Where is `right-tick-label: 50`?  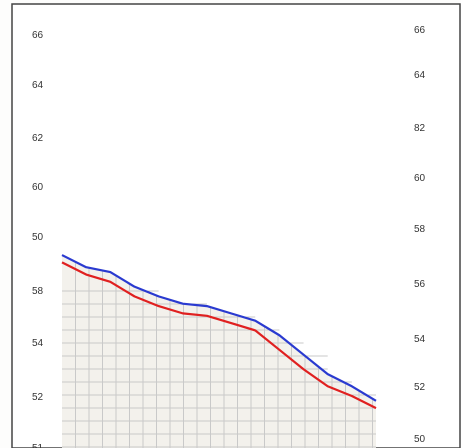
right-tick-label: 50 is located at coordinates (420, 439).